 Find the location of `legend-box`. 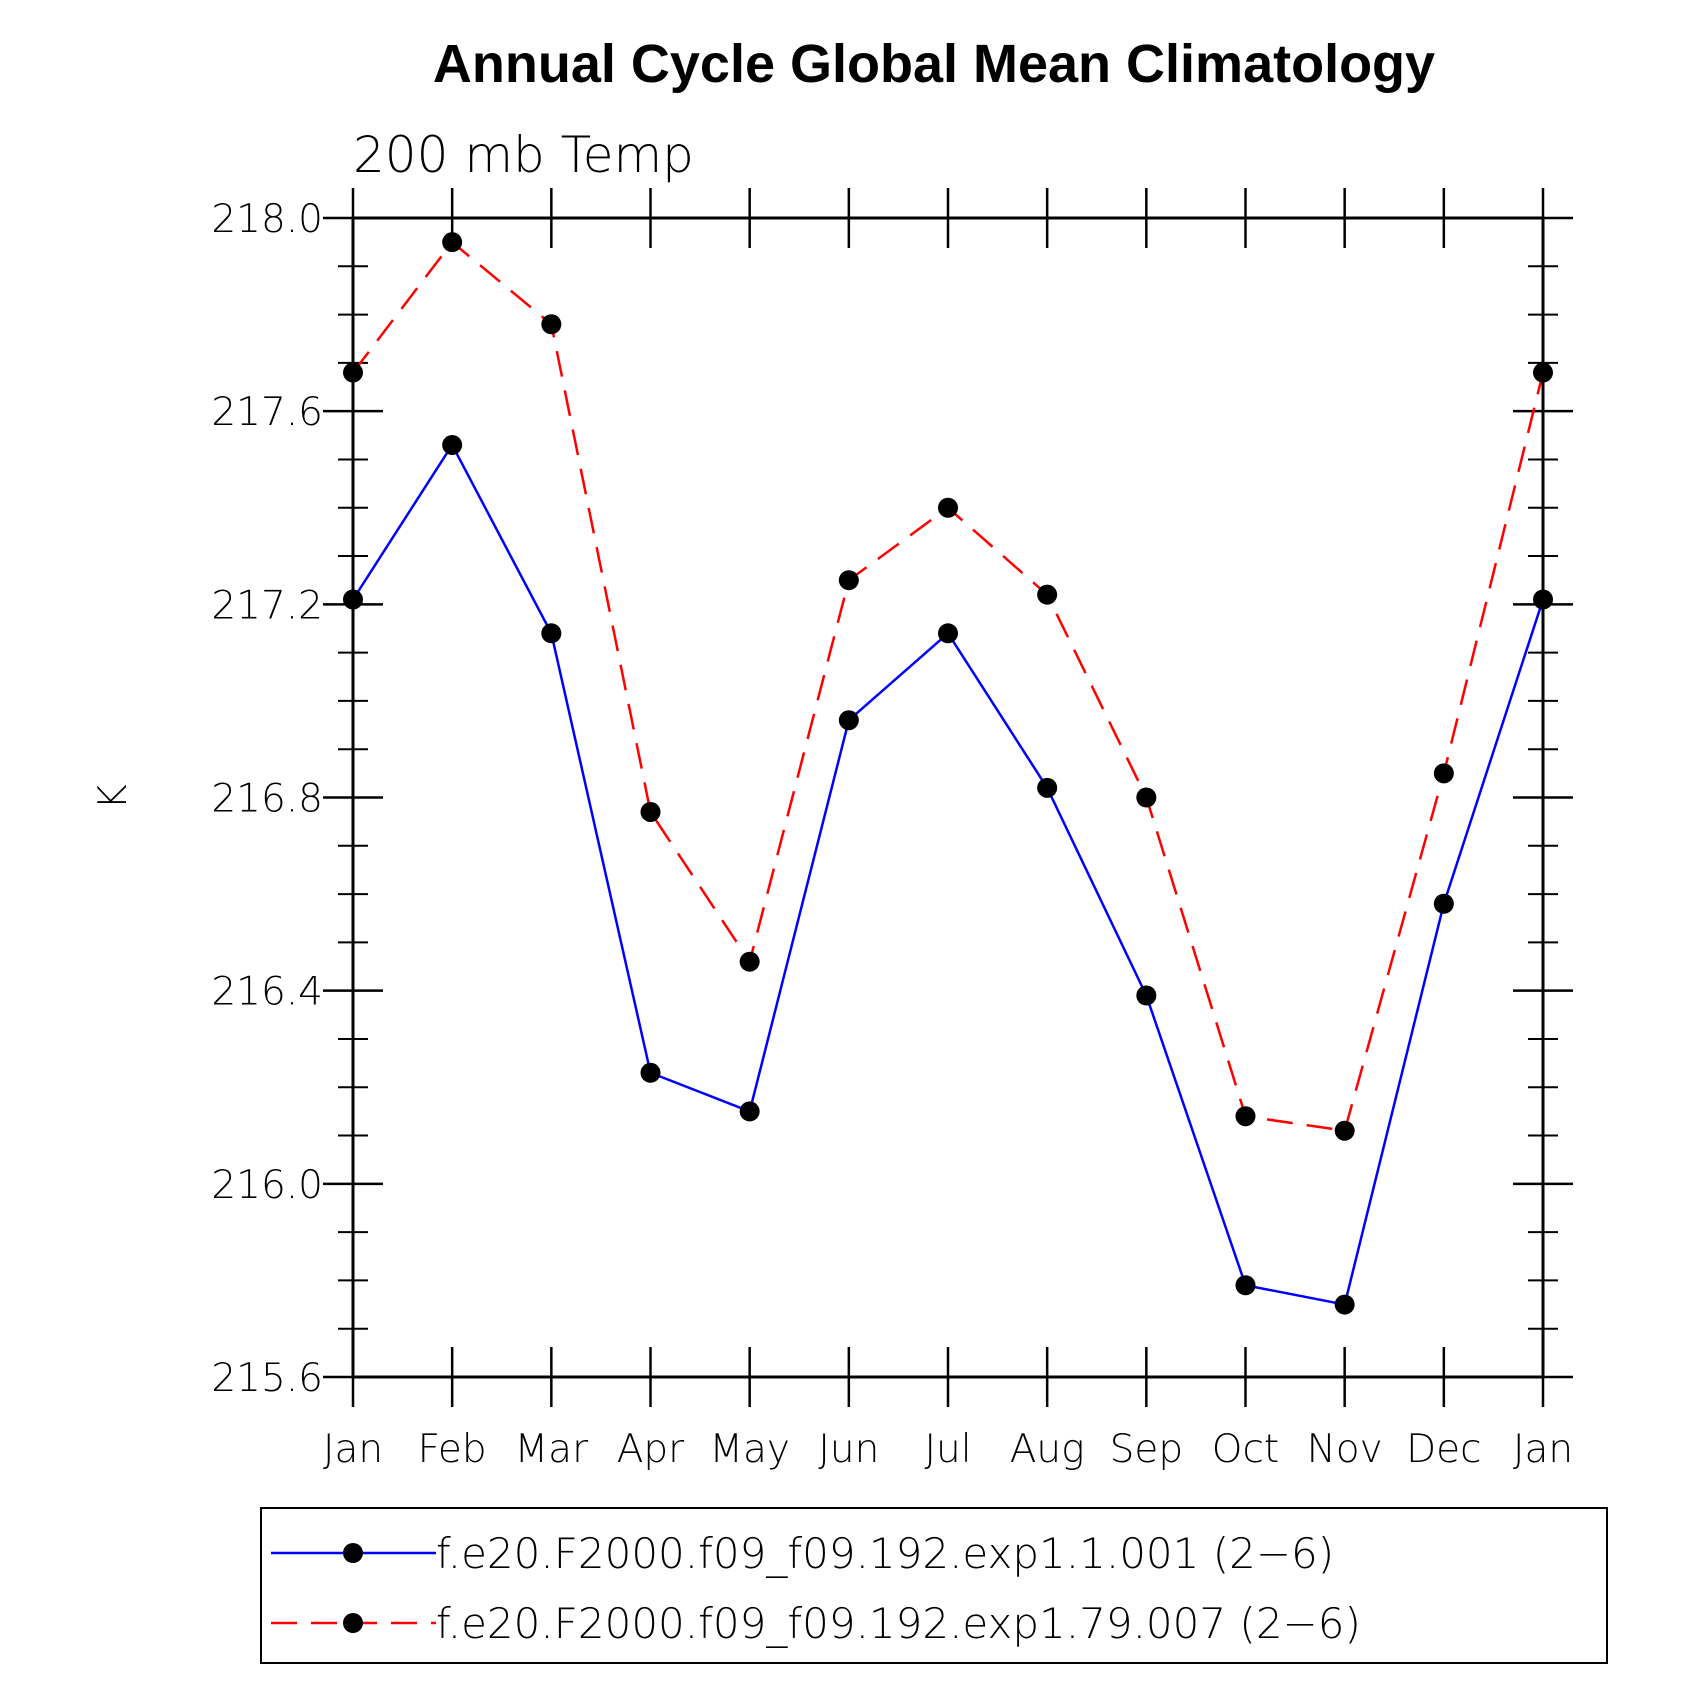

legend-box is located at coordinates (934, 1585).